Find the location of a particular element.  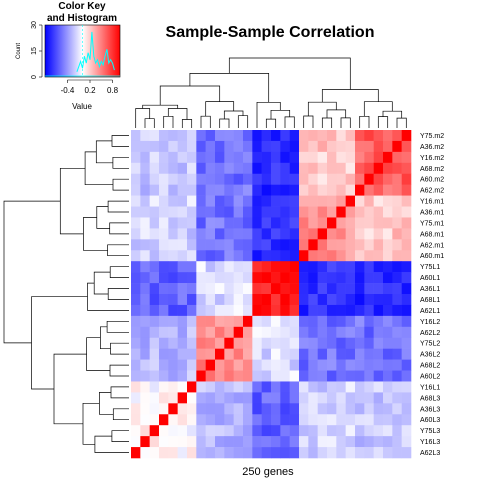

histogram-line is located at coordinates (95, 51).